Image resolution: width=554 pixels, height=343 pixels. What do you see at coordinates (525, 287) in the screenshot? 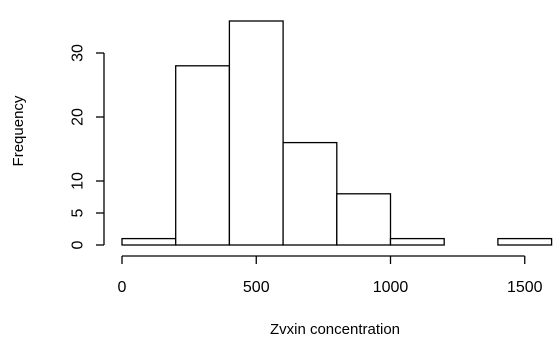
I see `x-tick-label-3: 1500` at bounding box center [525, 287].